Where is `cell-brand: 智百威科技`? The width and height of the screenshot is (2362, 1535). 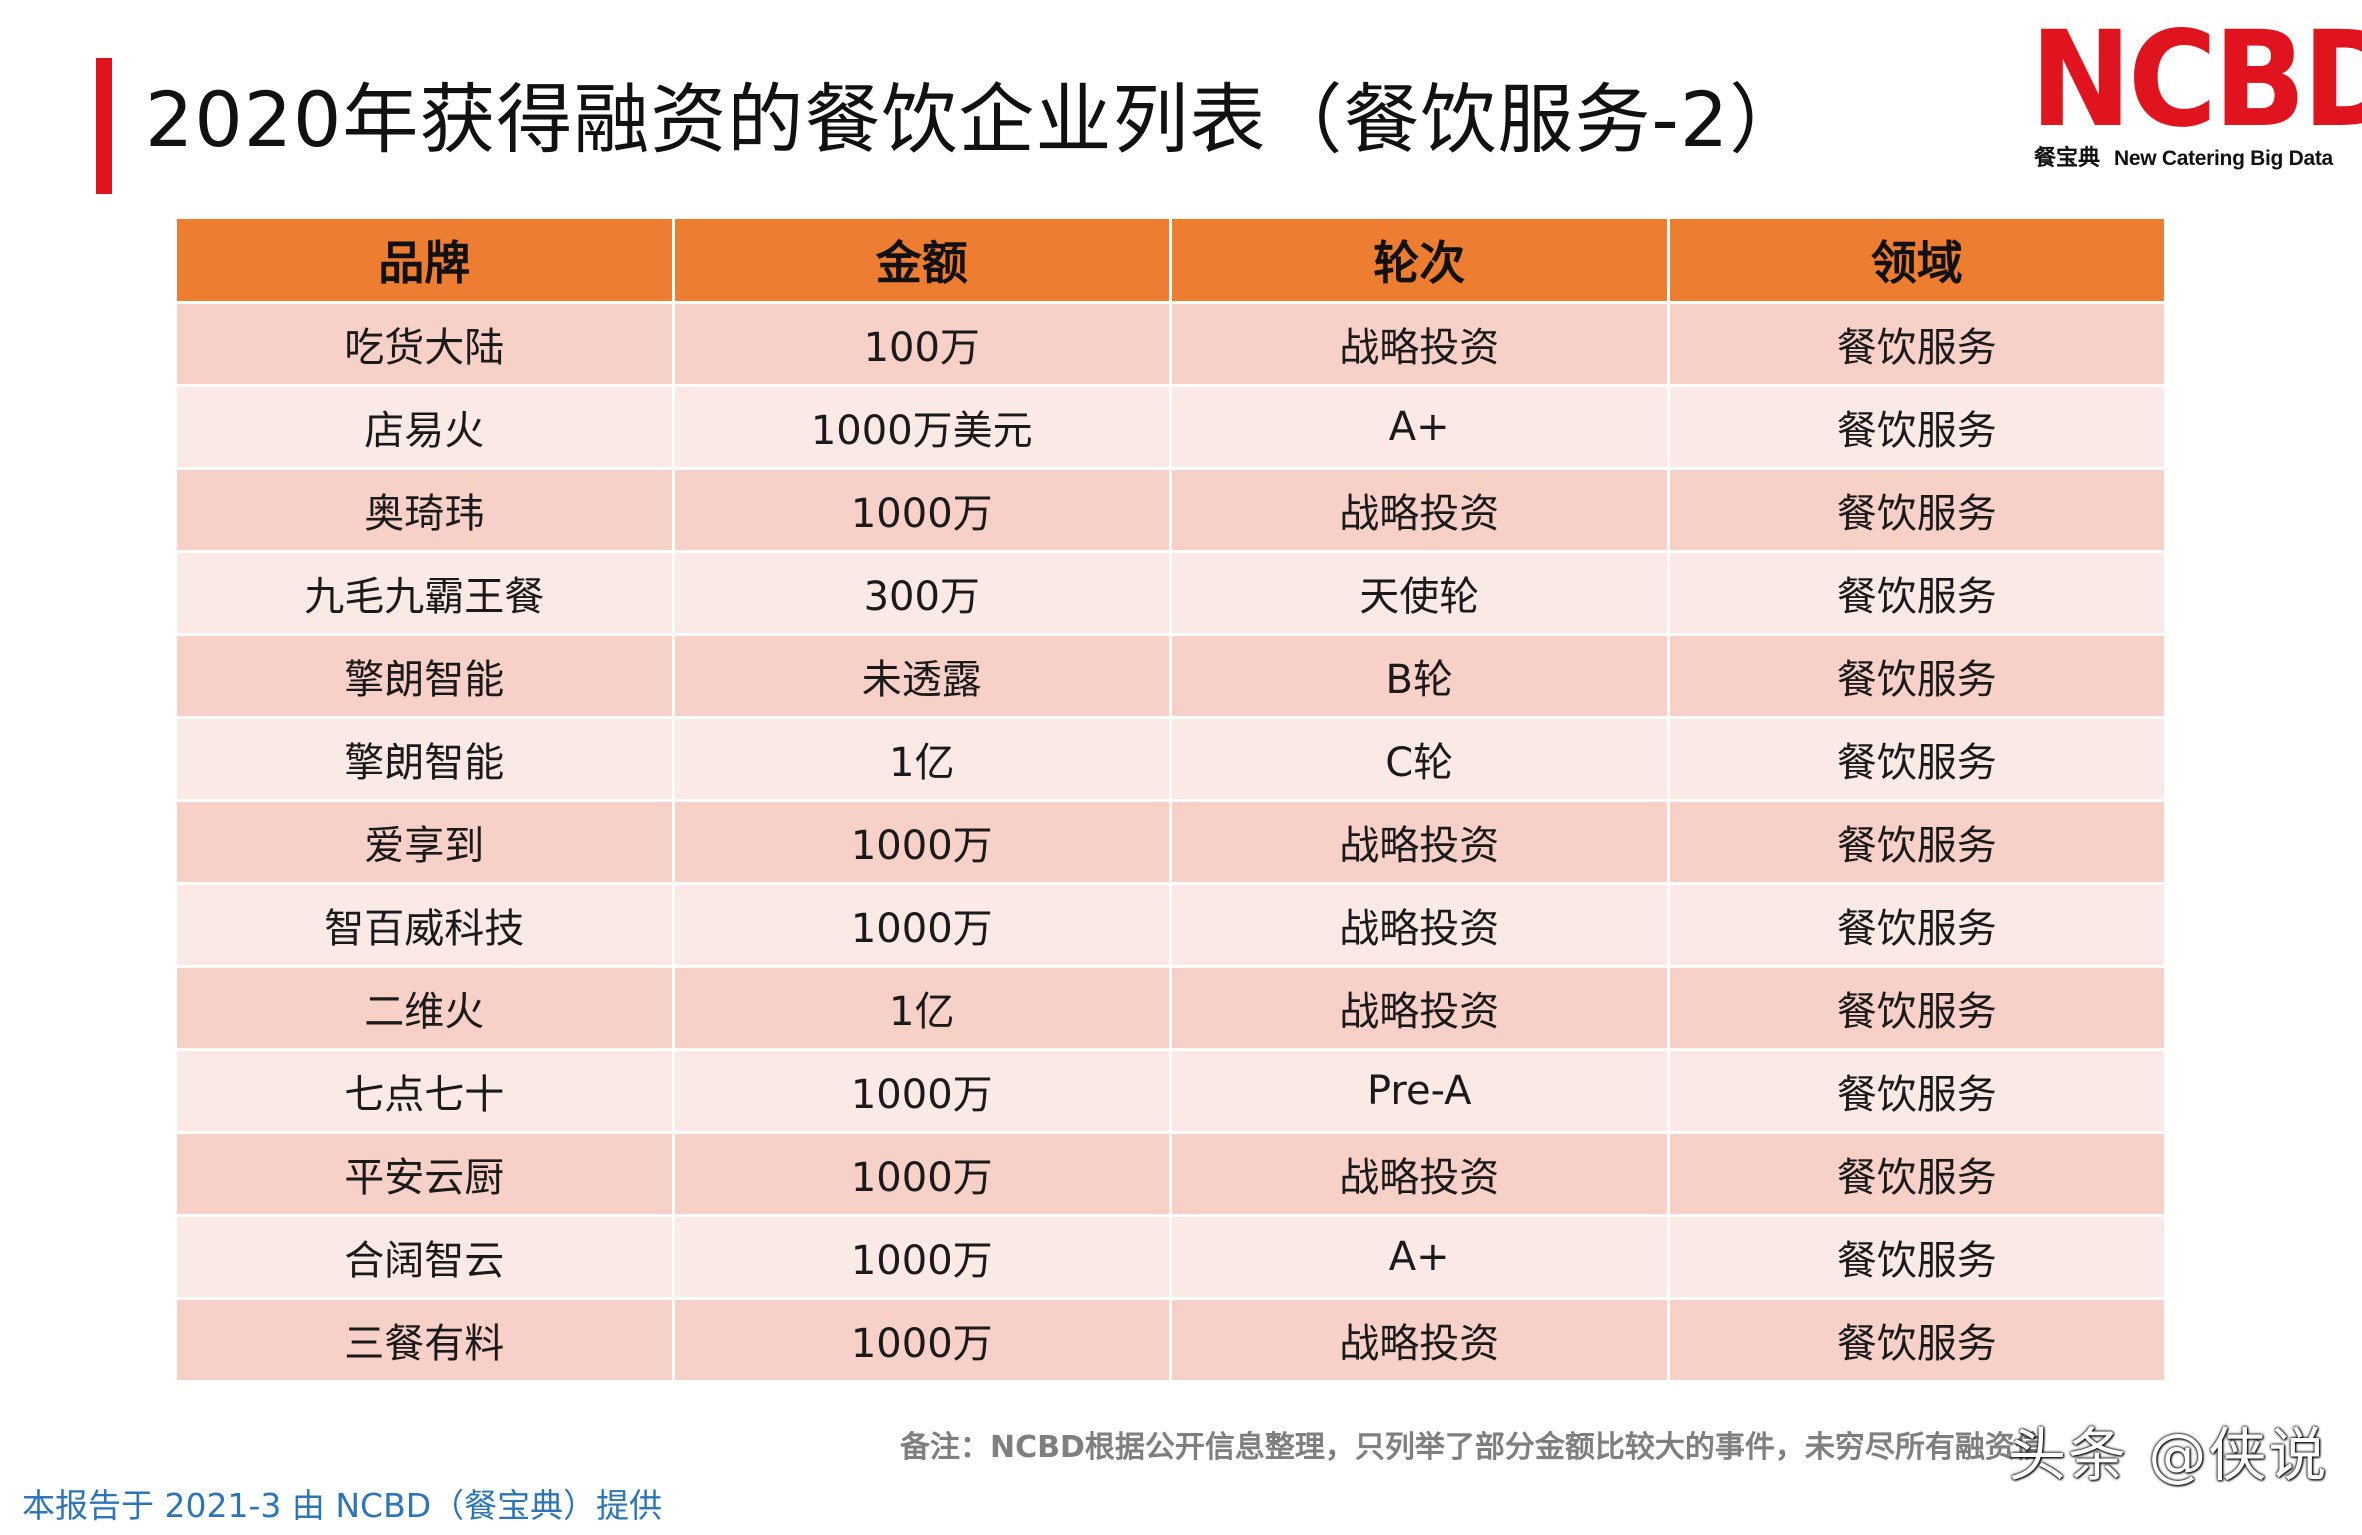 cell-brand: 智百威科技 is located at coordinates (424, 925).